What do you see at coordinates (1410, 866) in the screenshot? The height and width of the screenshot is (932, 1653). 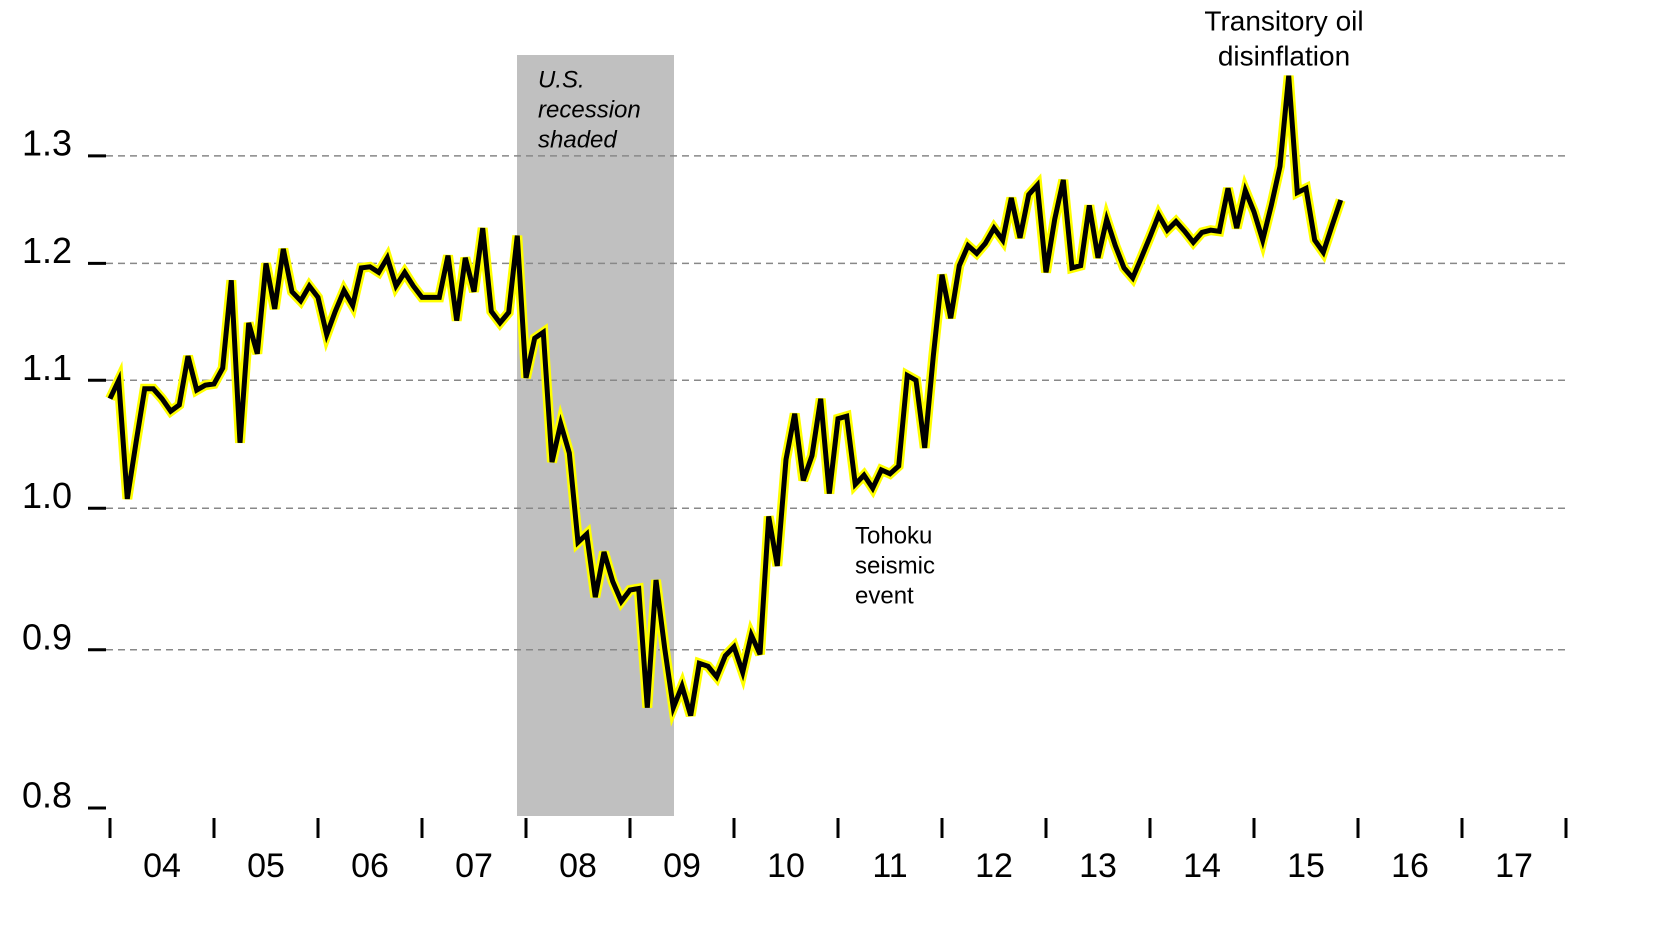 I see `x-tick-label: 16` at bounding box center [1410, 866].